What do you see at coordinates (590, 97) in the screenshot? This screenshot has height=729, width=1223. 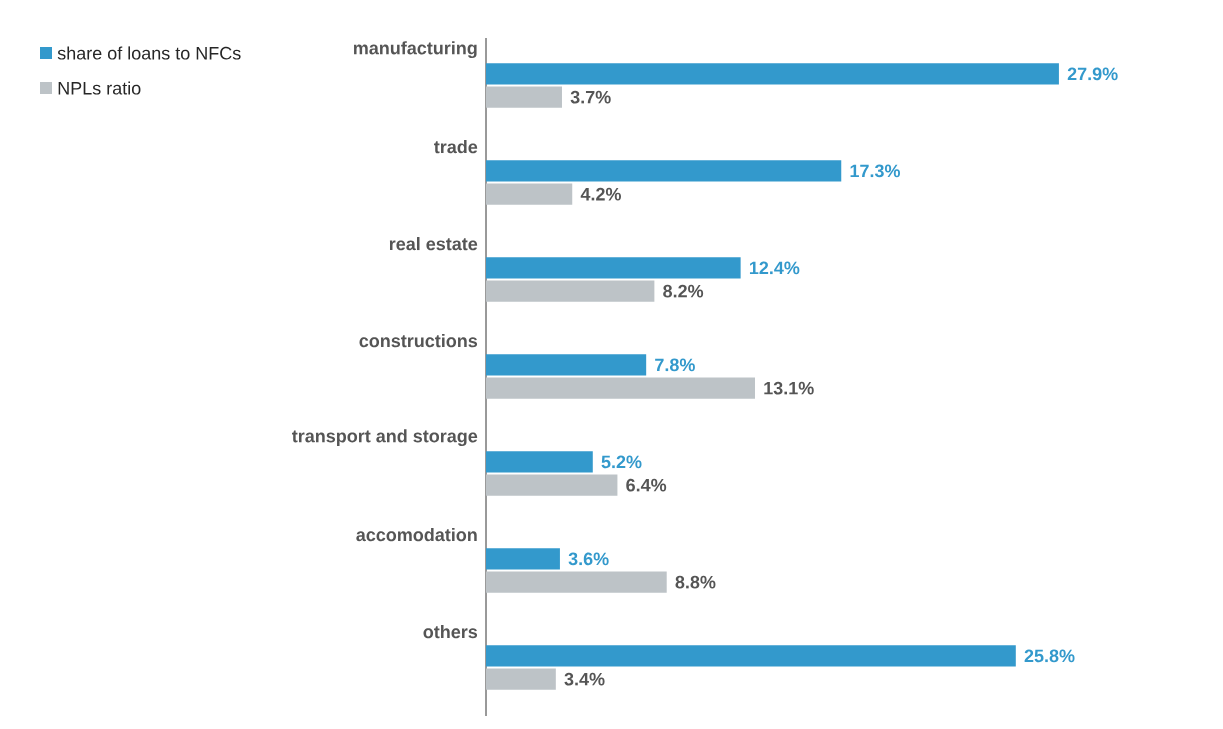 I see `data-label: 3.7%` at bounding box center [590, 97].